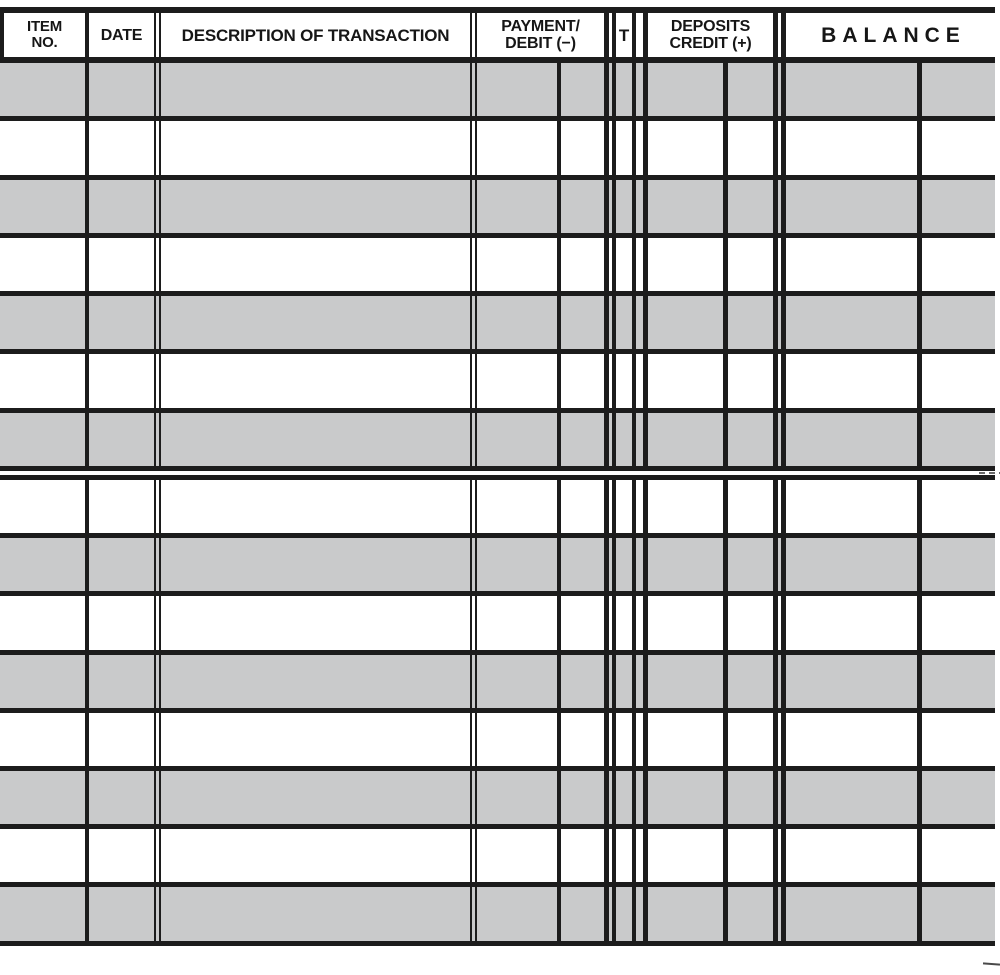 Image resolution: width=1000 pixels, height=975 pixels. What do you see at coordinates (710, 43) in the screenshot?
I see `header-deposits-line2: CREDIT (+)` at bounding box center [710, 43].